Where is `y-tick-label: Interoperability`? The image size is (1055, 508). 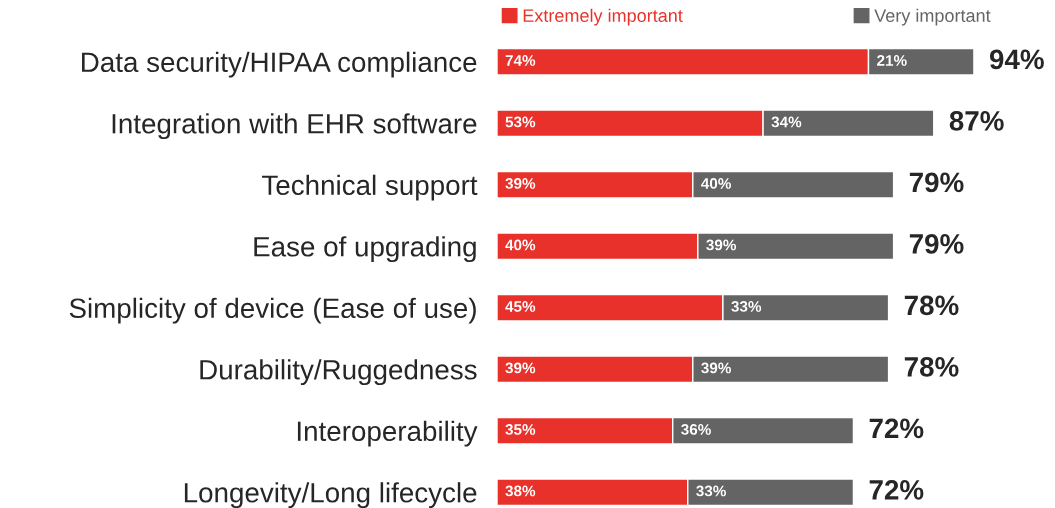
y-tick-label: Interoperability is located at coordinates (387, 433).